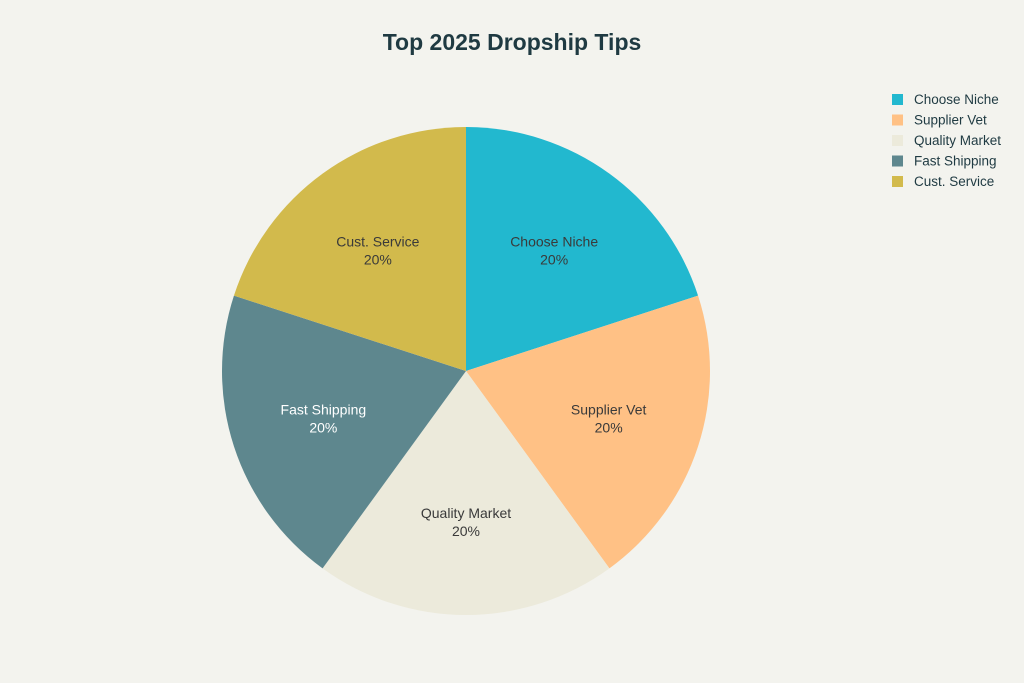 This screenshot has width=1024, height=683. Describe the element at coordinates (955, 161) in the screenshot. I see `legend-label-fast-shipping: Fast Shipping` at that location.